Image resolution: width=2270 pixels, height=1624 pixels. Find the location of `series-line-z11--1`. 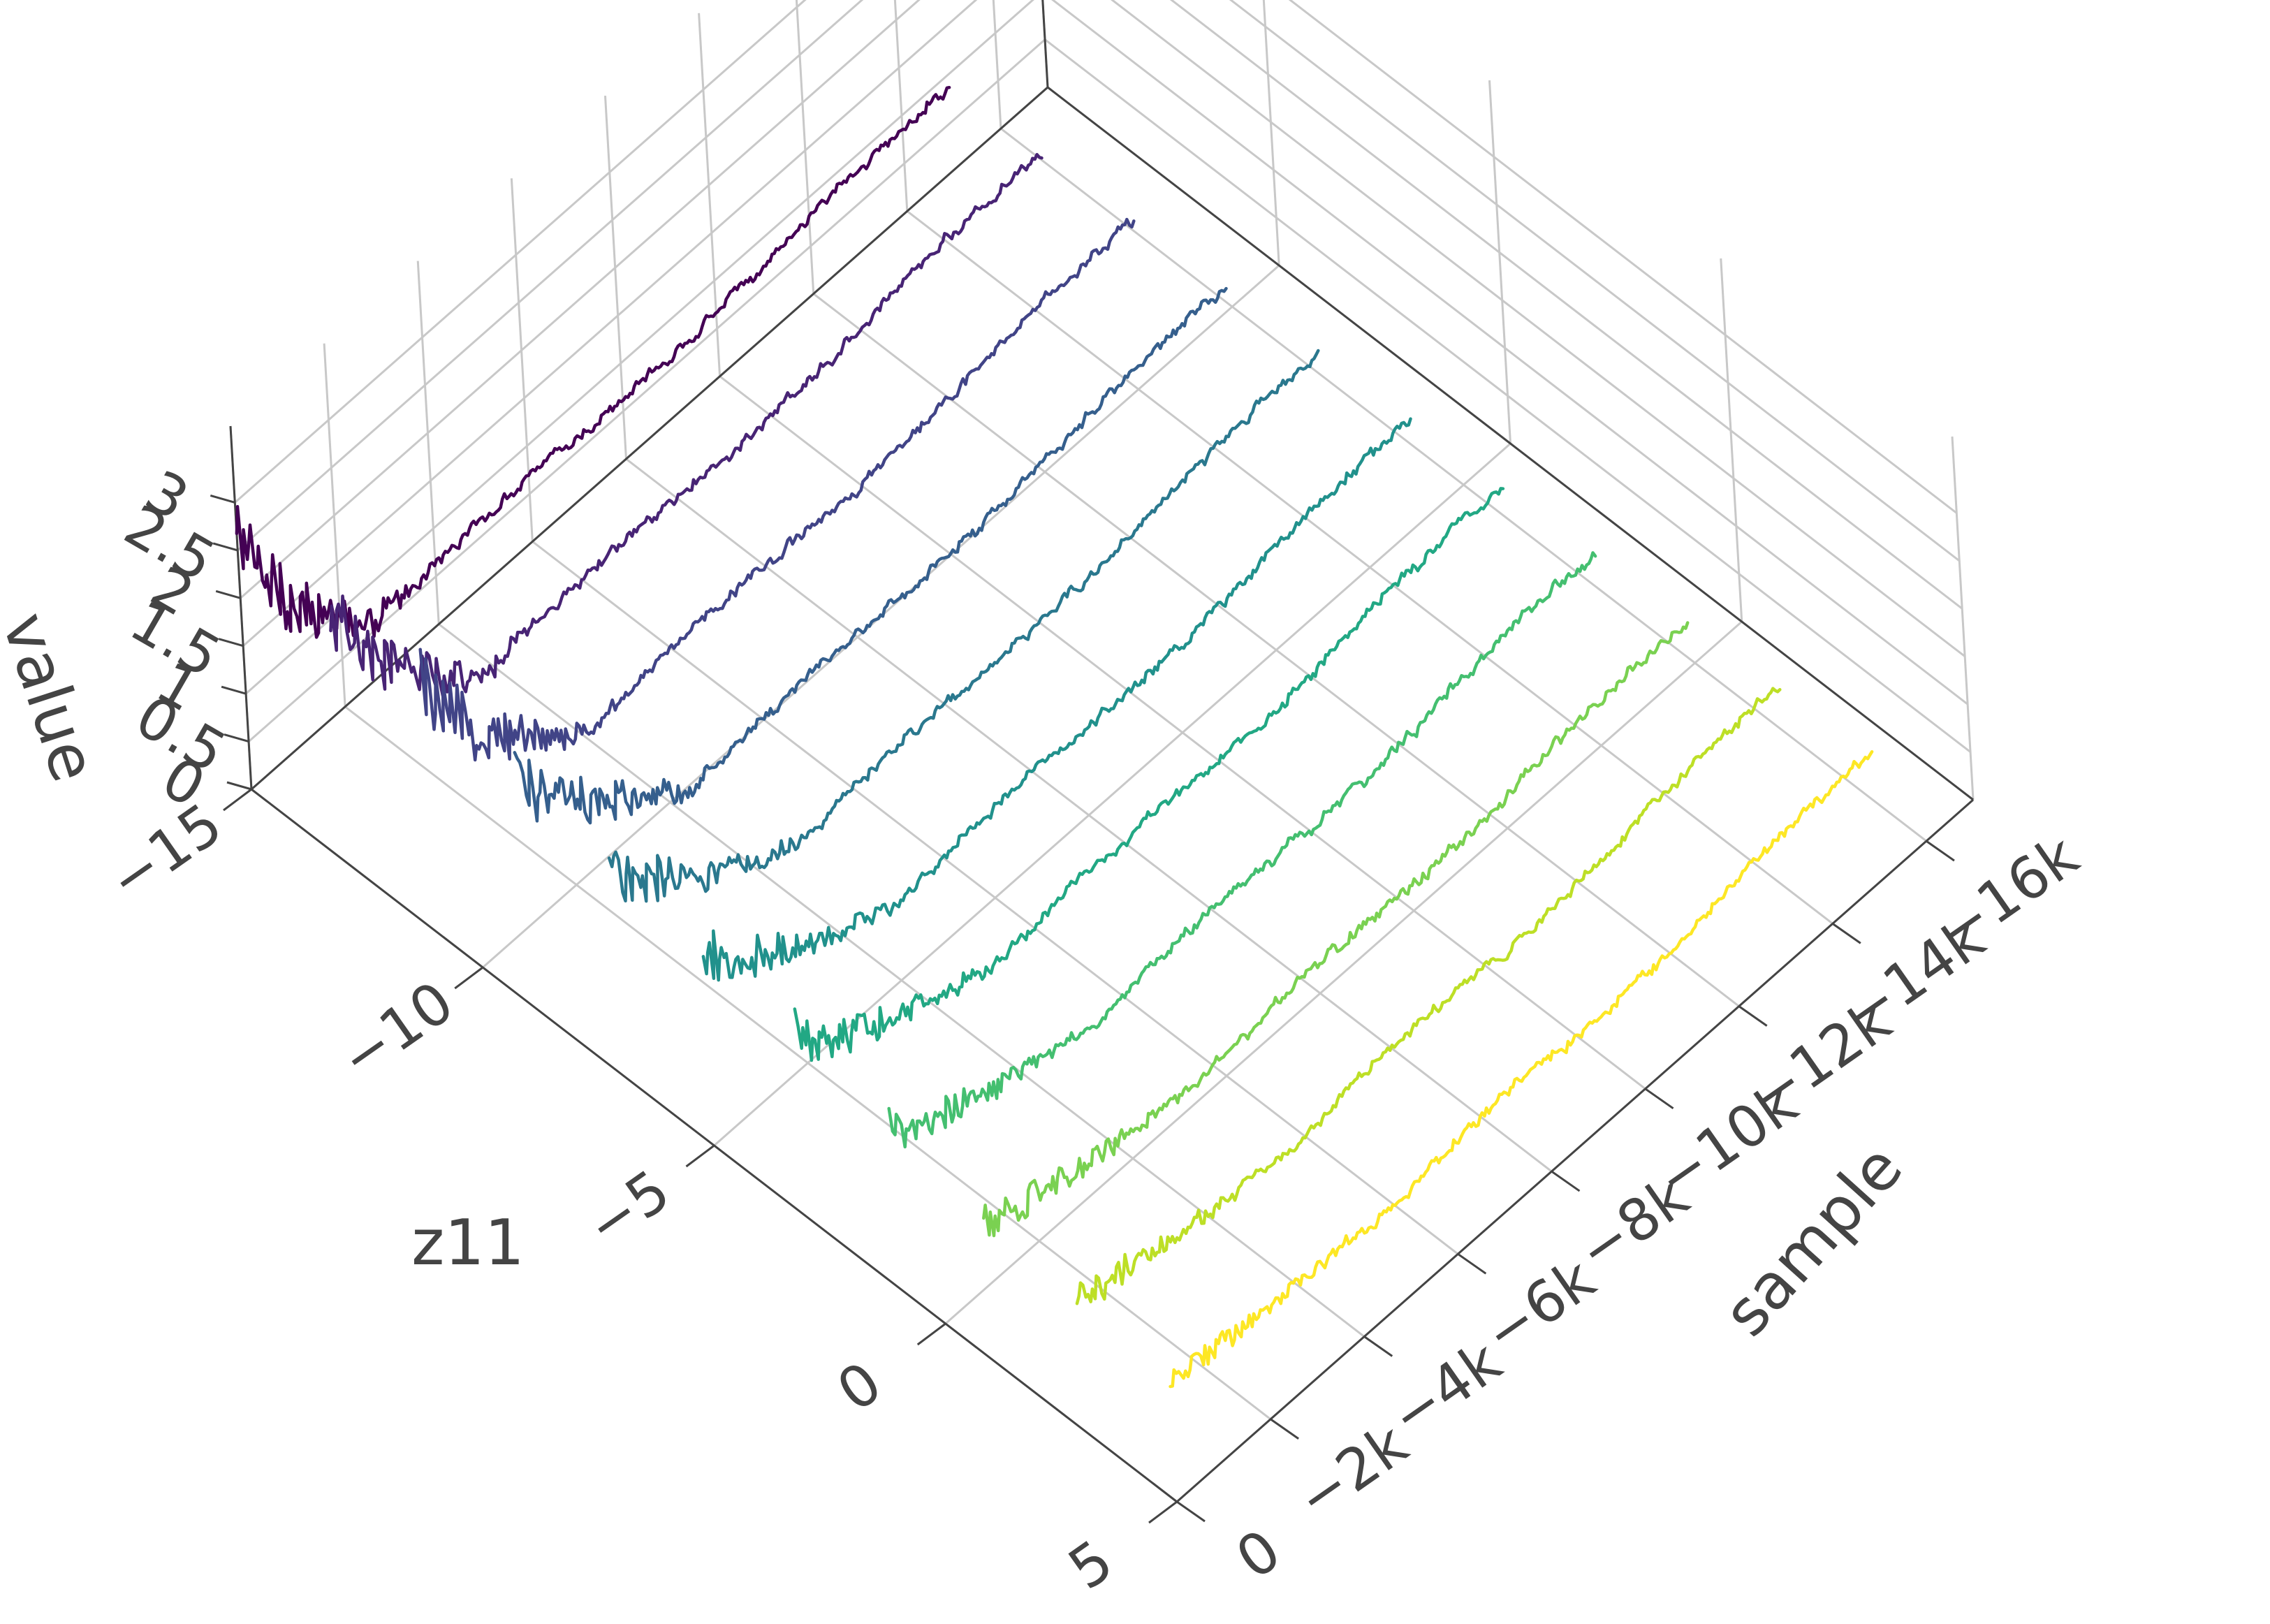

series-line-z11--1 is located at coordinates (1242, 850).